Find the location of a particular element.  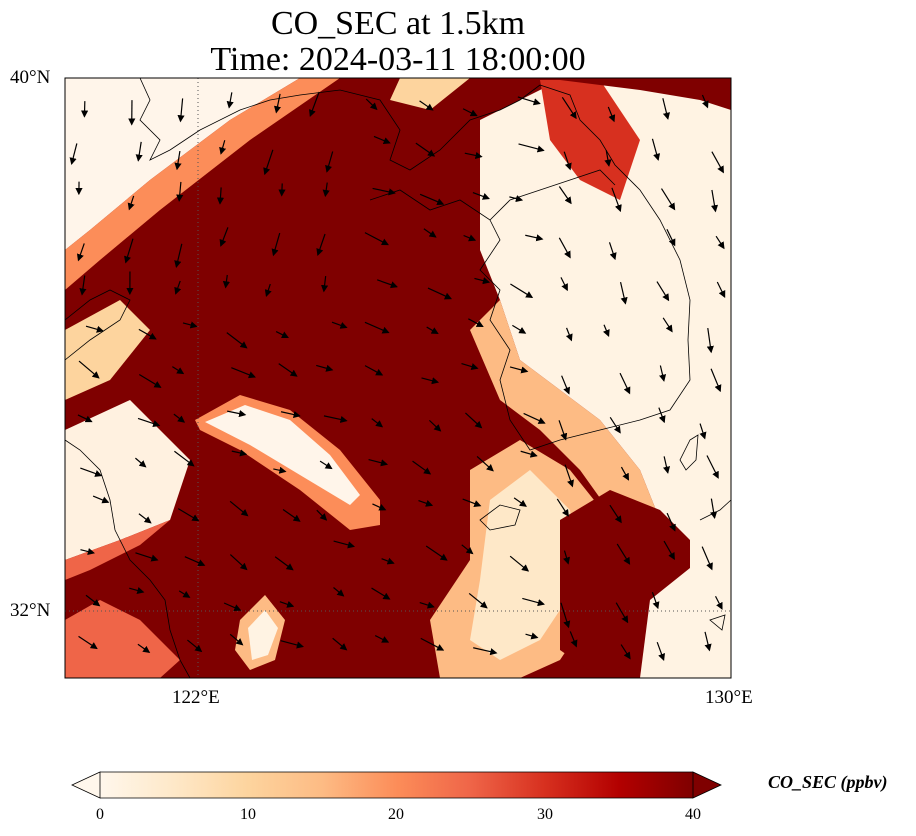

title-time: Time: 2024-03-11 18:00:00 is located at coordinates (398, 59).